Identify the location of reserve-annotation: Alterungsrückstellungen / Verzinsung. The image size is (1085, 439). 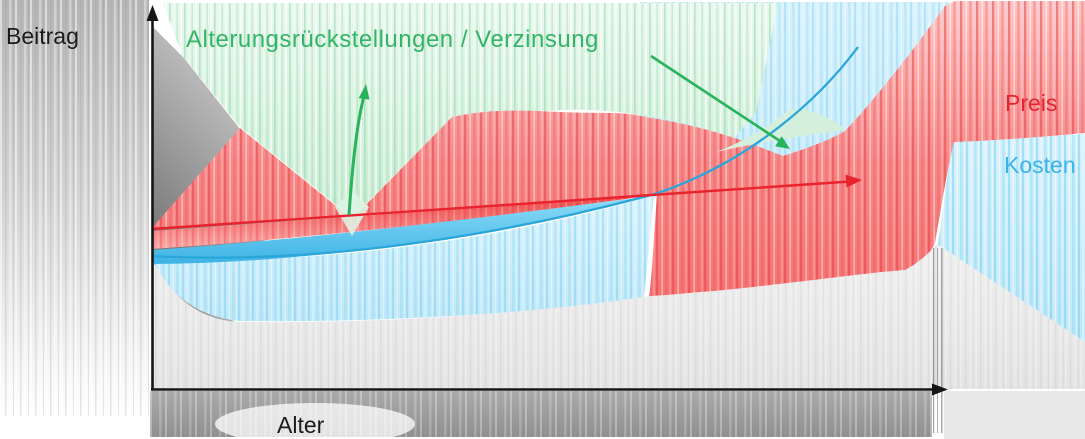
(392, 39).